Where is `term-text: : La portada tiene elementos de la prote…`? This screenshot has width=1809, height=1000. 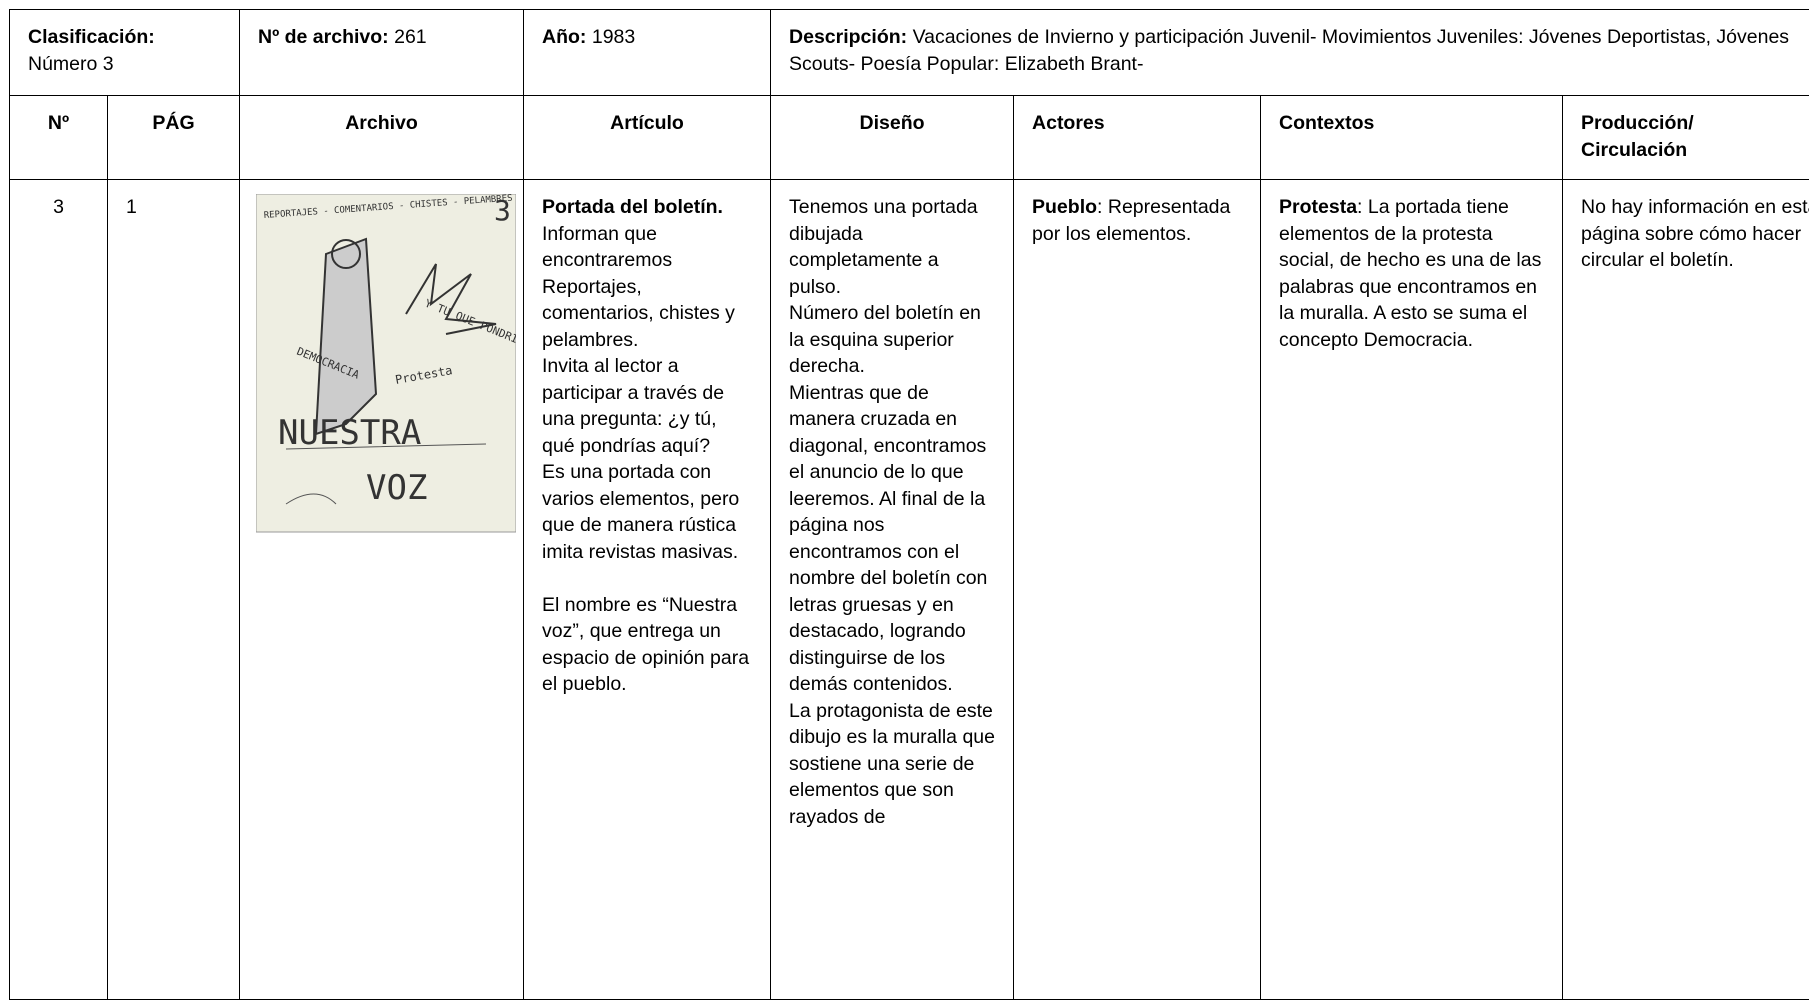
term-text: : La portada tiene elementos de la prote… is located at coordinates (1410, 273).